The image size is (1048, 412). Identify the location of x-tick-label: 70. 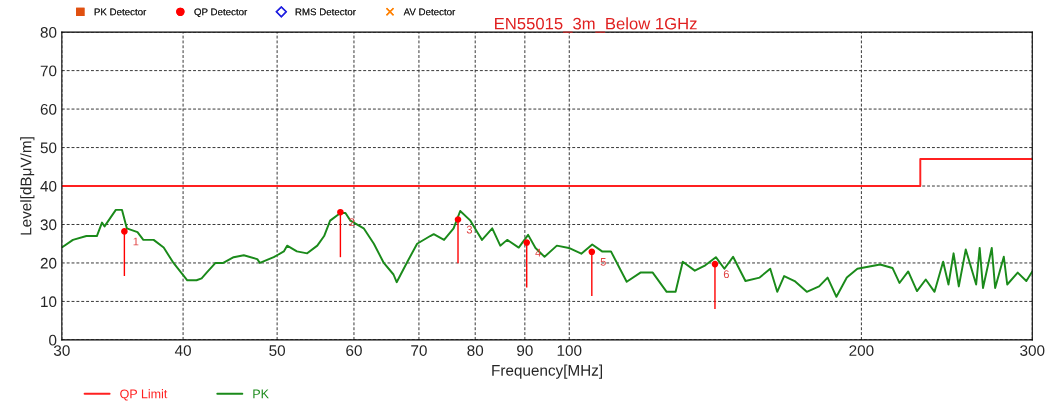
(419, 350).